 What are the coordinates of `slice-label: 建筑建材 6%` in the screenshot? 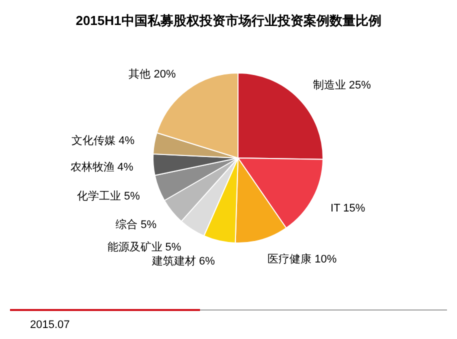 It's located at (183, 261).